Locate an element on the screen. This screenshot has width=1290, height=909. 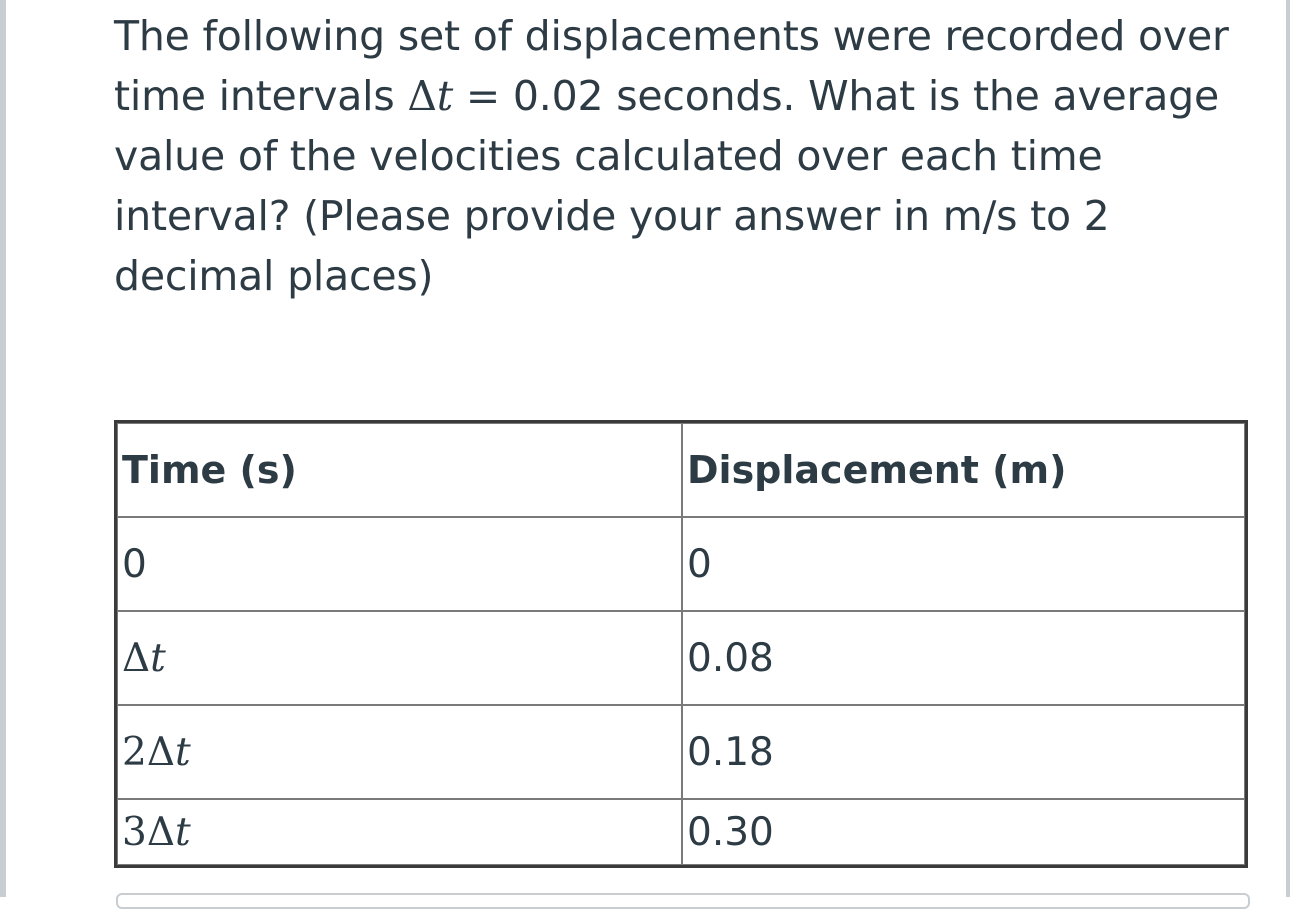
displacement-cell: 0.18 is located at coordinates (963, 752).